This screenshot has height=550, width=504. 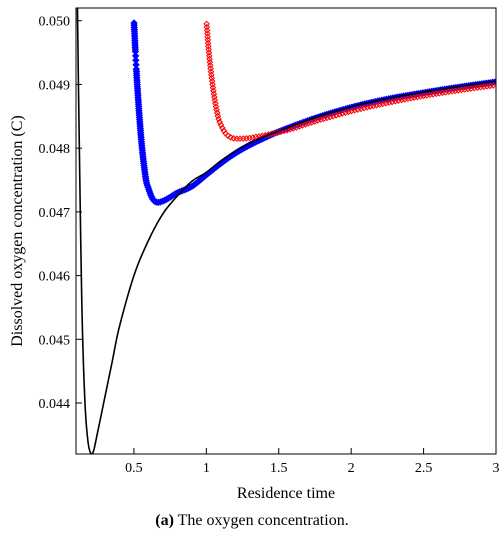 What do you see at coordinates (424, 468) in the screenshot?
I see `x-tick-label: 2.5` at bounding box center [424, 468].